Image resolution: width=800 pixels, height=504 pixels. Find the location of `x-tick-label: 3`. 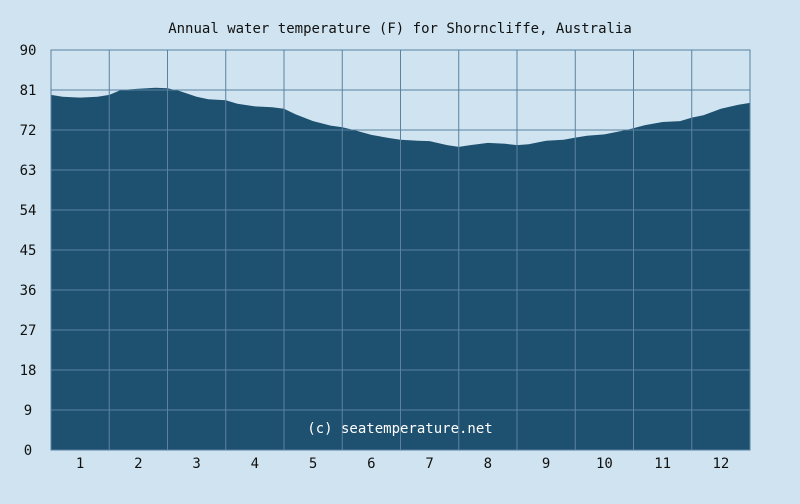

x-tick-label: 3 is located at coordinates (196, 464).